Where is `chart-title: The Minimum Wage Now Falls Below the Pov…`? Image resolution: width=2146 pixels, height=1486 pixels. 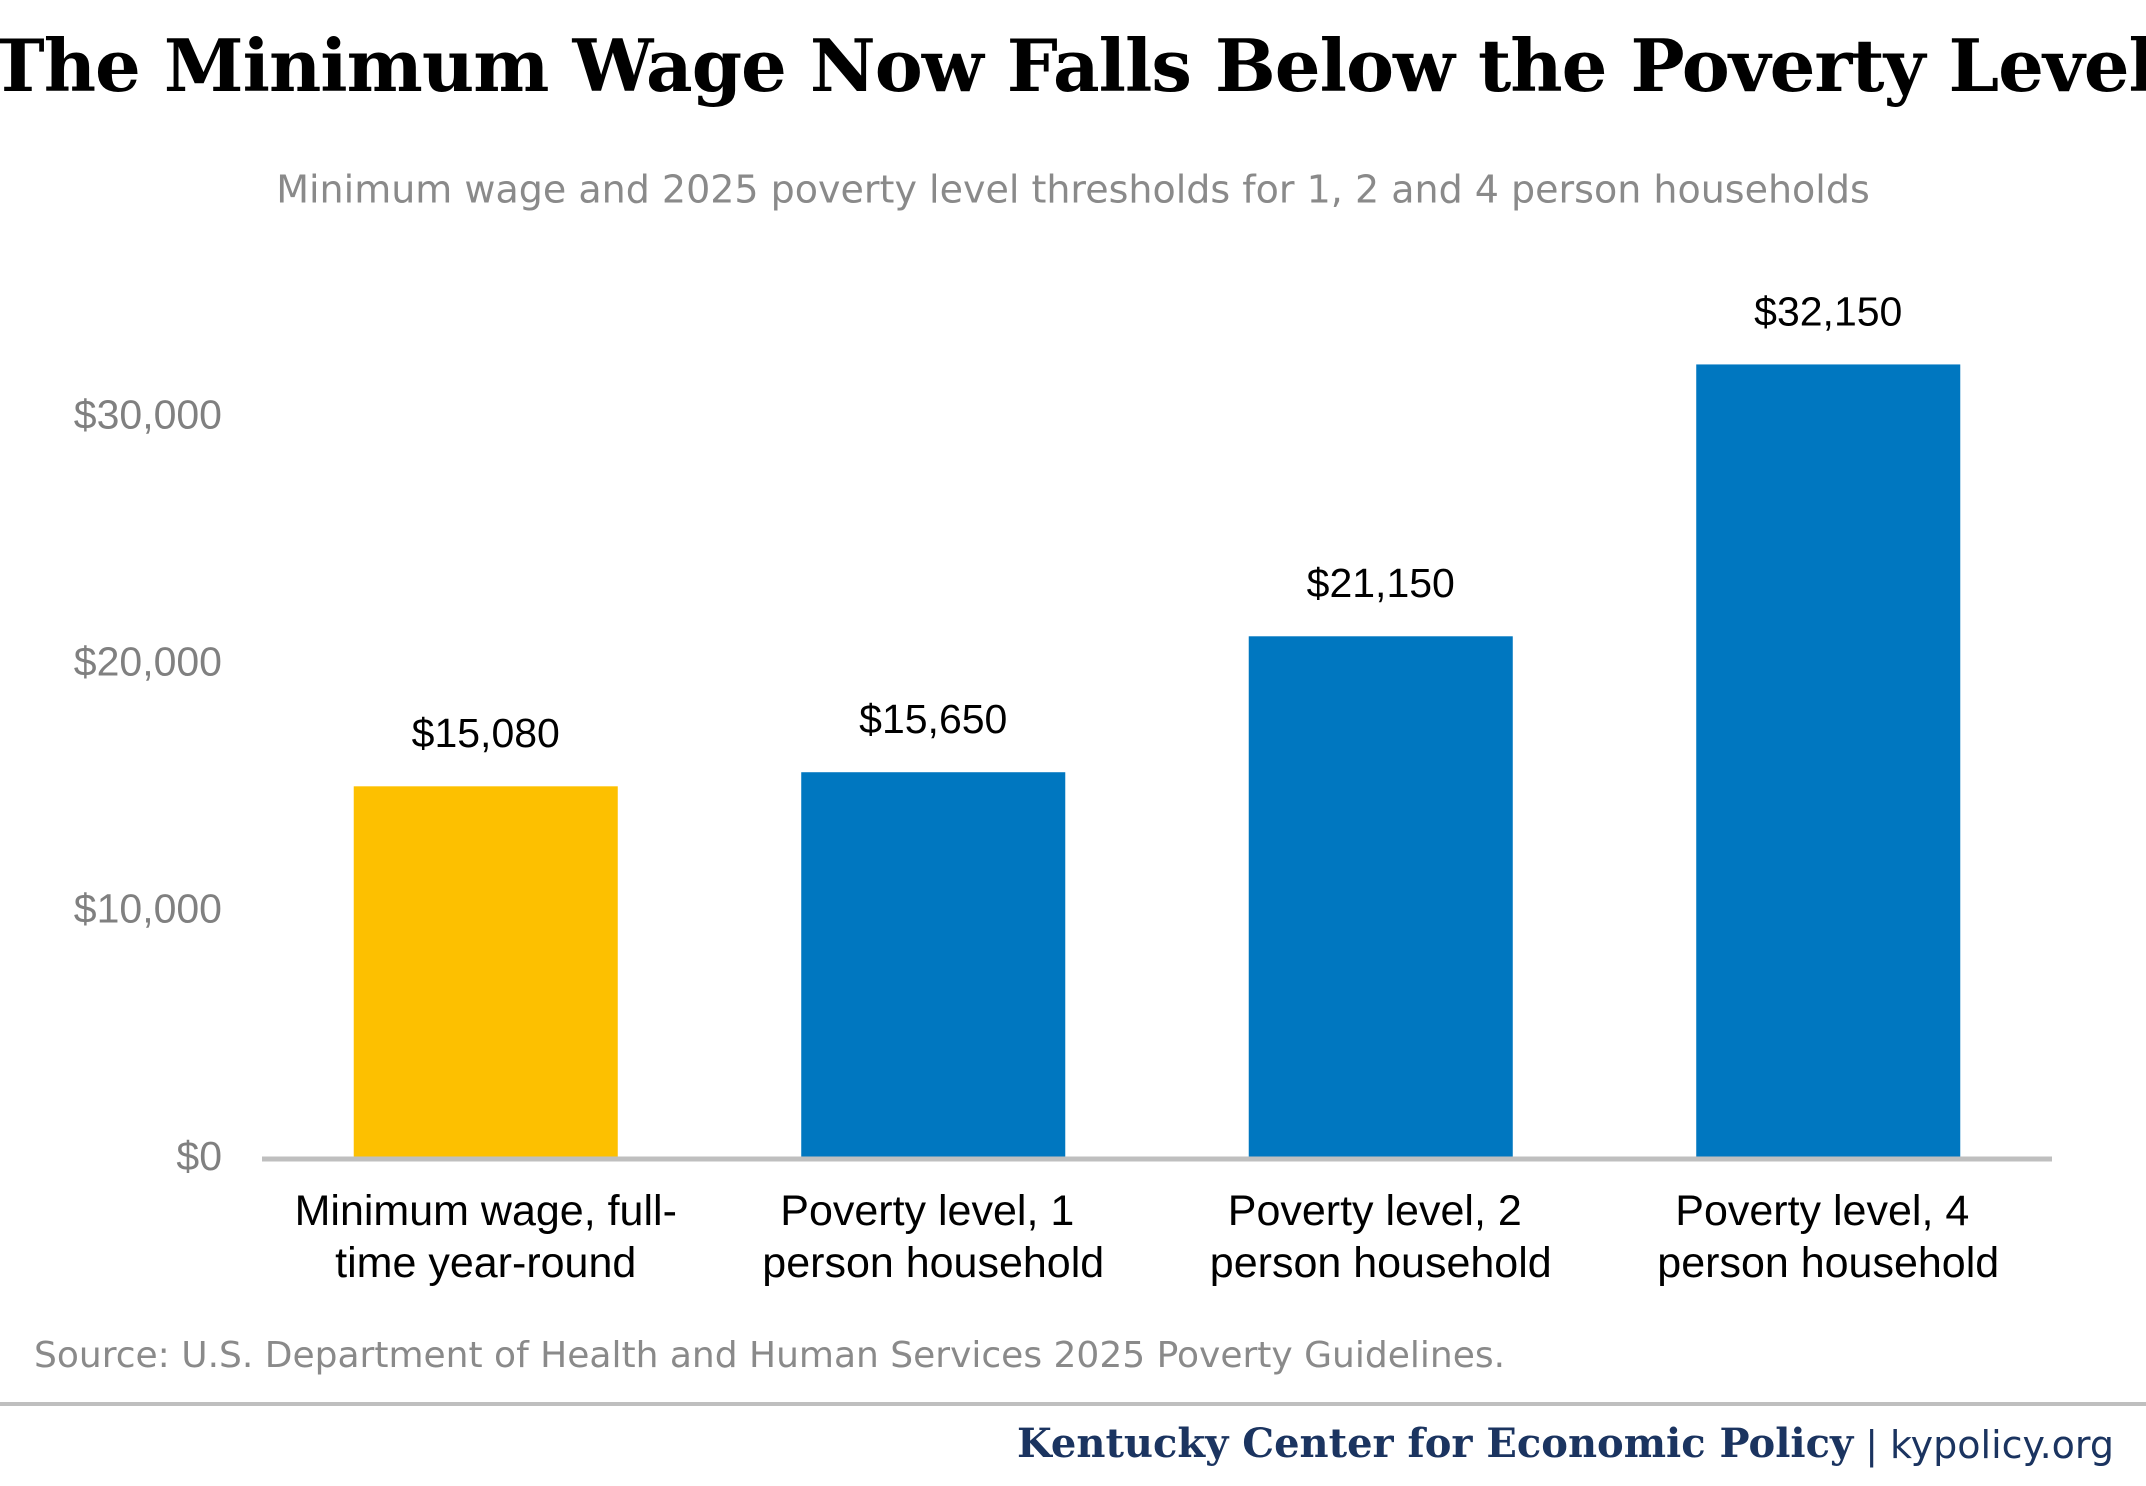
chart-title: The Minimum Wage Now Falls Below the Pov… is located at coordinates (1073, 65).